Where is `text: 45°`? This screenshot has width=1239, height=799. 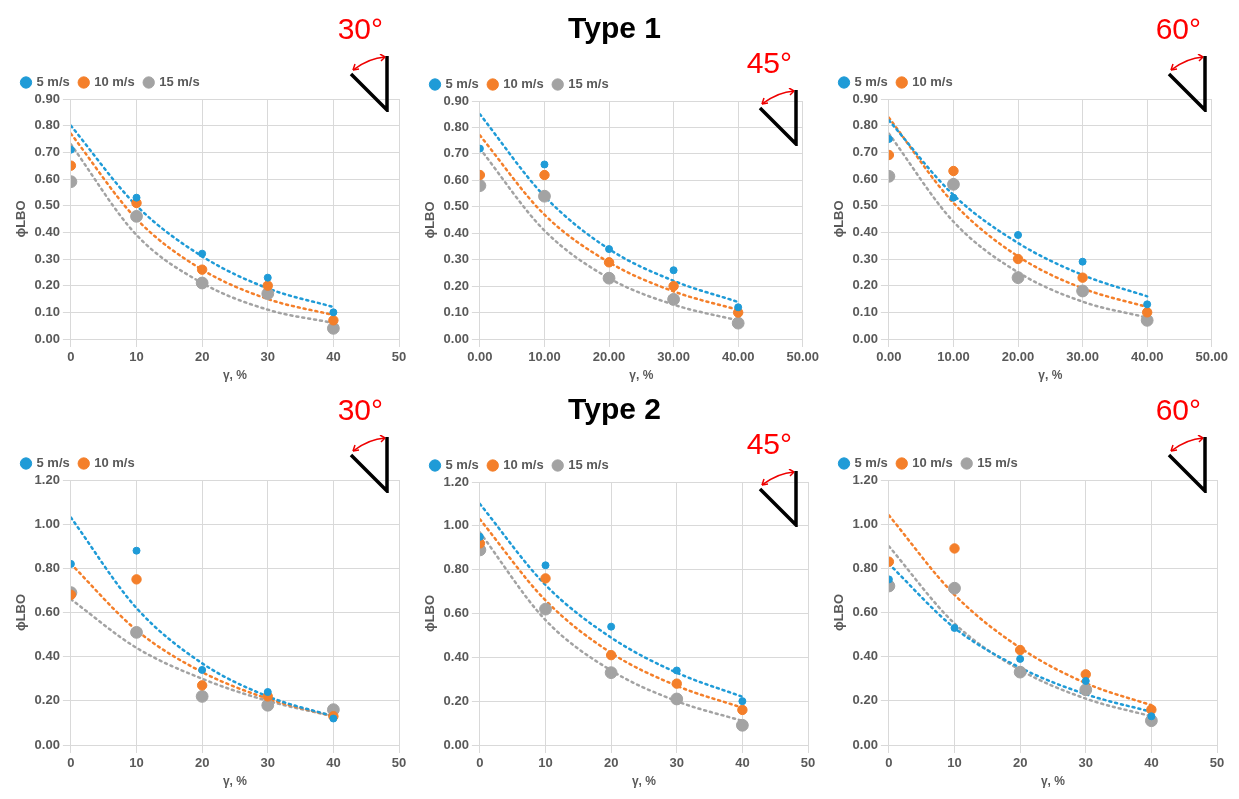
text: 45° is located at coordinates (769, 63).